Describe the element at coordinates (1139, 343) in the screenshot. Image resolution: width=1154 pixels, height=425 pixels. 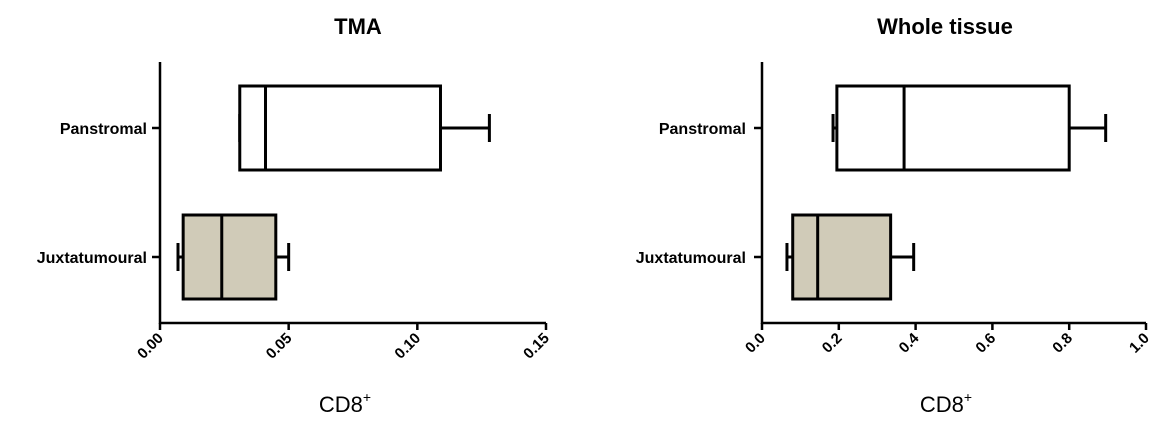
I see `x-tick-label: 1.0` at that location.